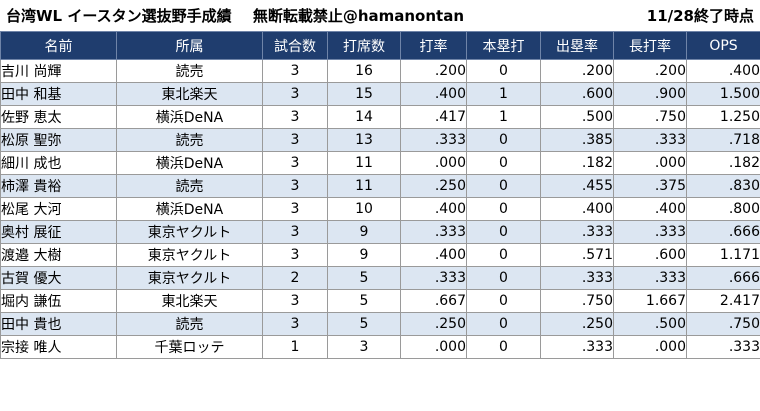  I want to click on batting-average-cell: .400, so click(433, 255).